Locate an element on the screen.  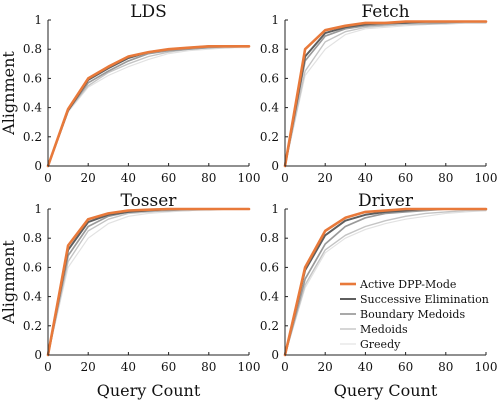
panel-title: Tosser is located at coordinates (149, 201).